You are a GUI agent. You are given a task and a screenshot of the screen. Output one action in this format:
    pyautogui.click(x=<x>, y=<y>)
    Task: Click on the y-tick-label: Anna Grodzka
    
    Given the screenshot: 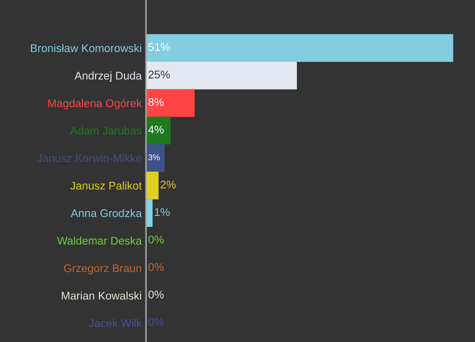 What is the action you would take?
    pyautogui.click(x=106, y=213)
    